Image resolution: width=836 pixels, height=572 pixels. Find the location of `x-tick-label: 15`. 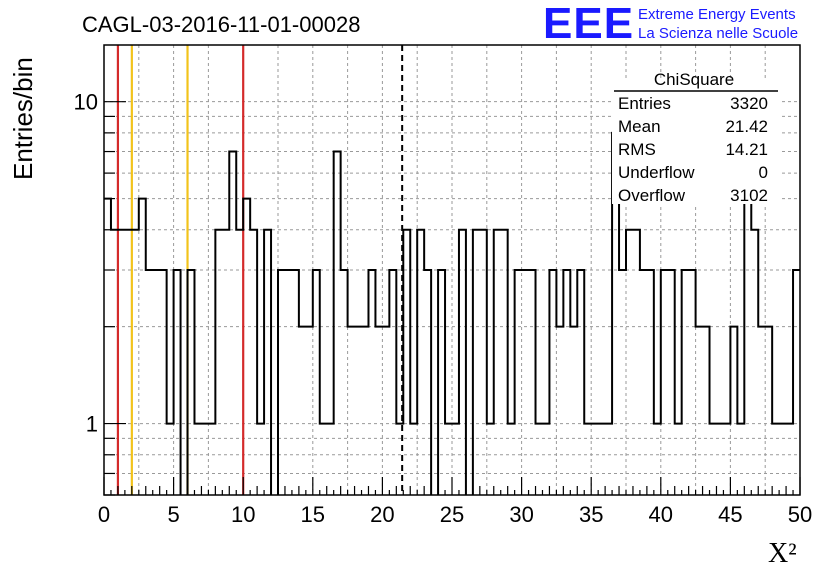

x-tick-label: 15 is located at coordinates (313, 514).